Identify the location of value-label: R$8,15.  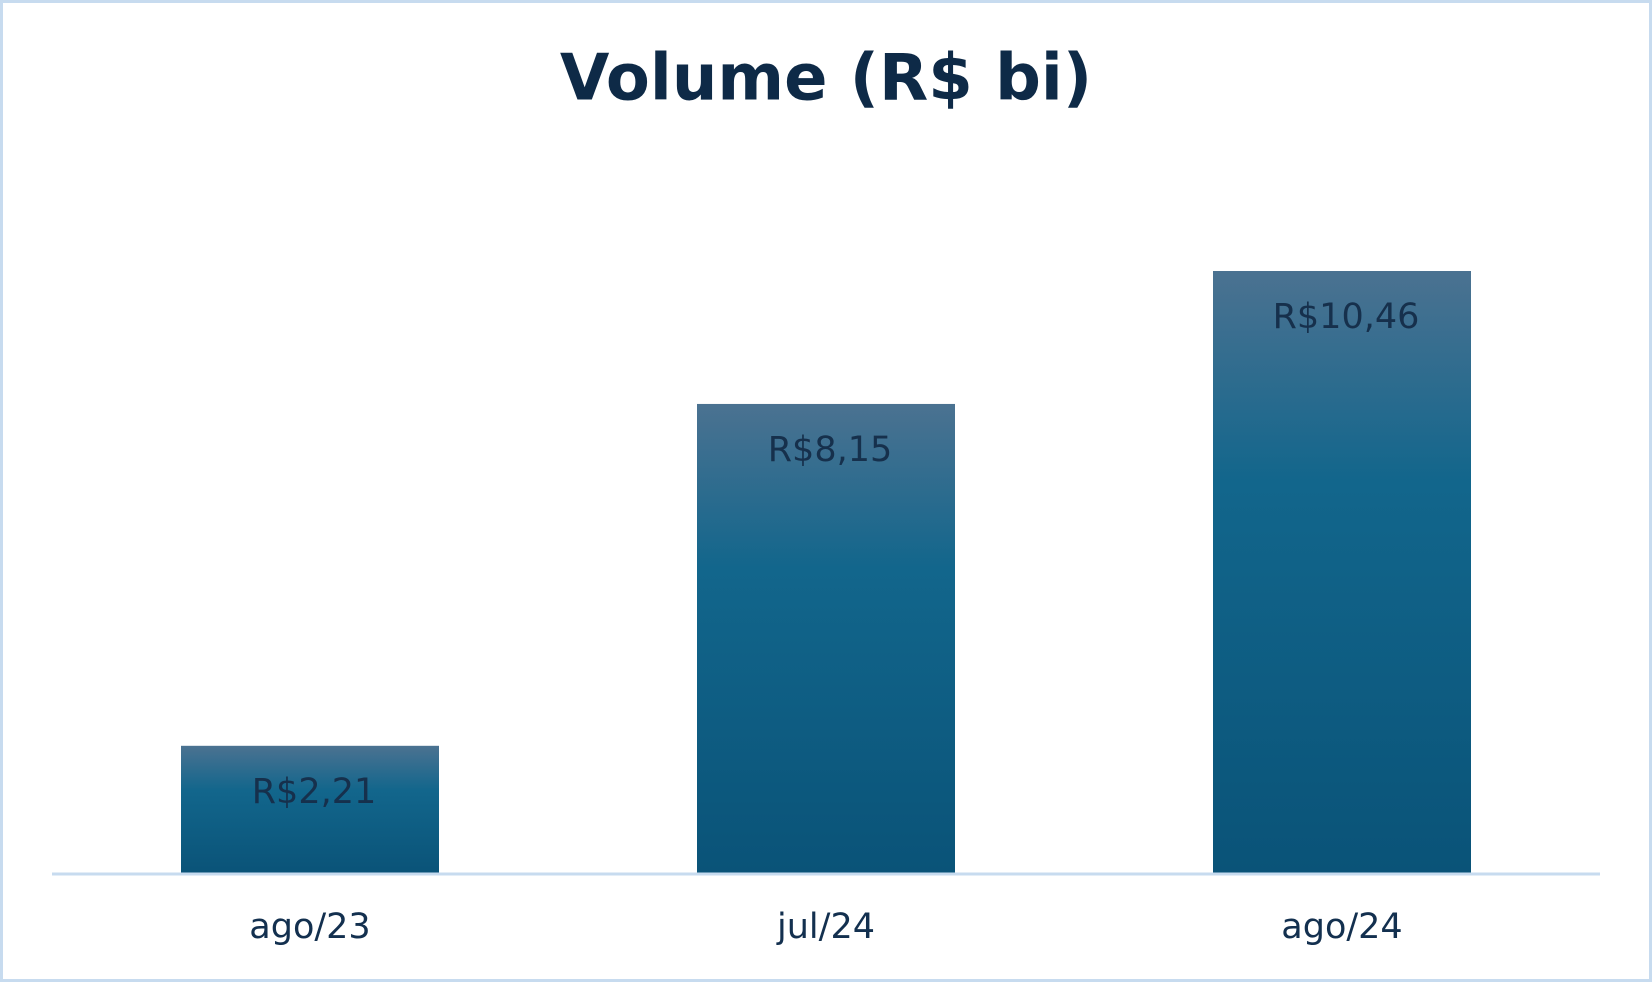
(830, 450).